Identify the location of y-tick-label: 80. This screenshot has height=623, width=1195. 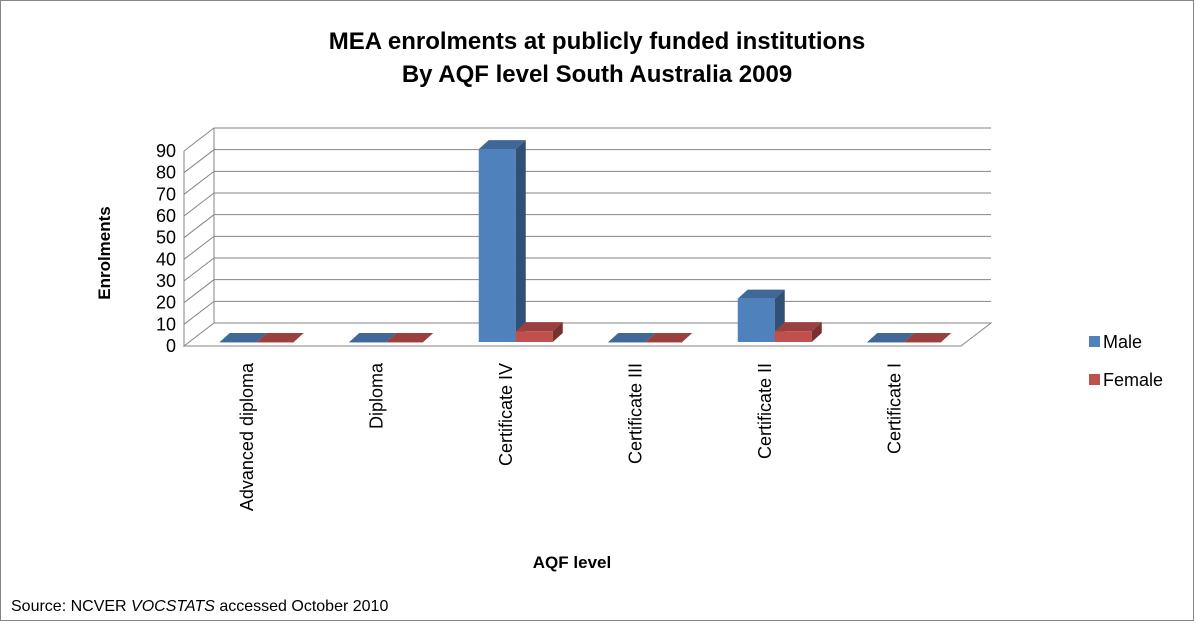
(166, 173).